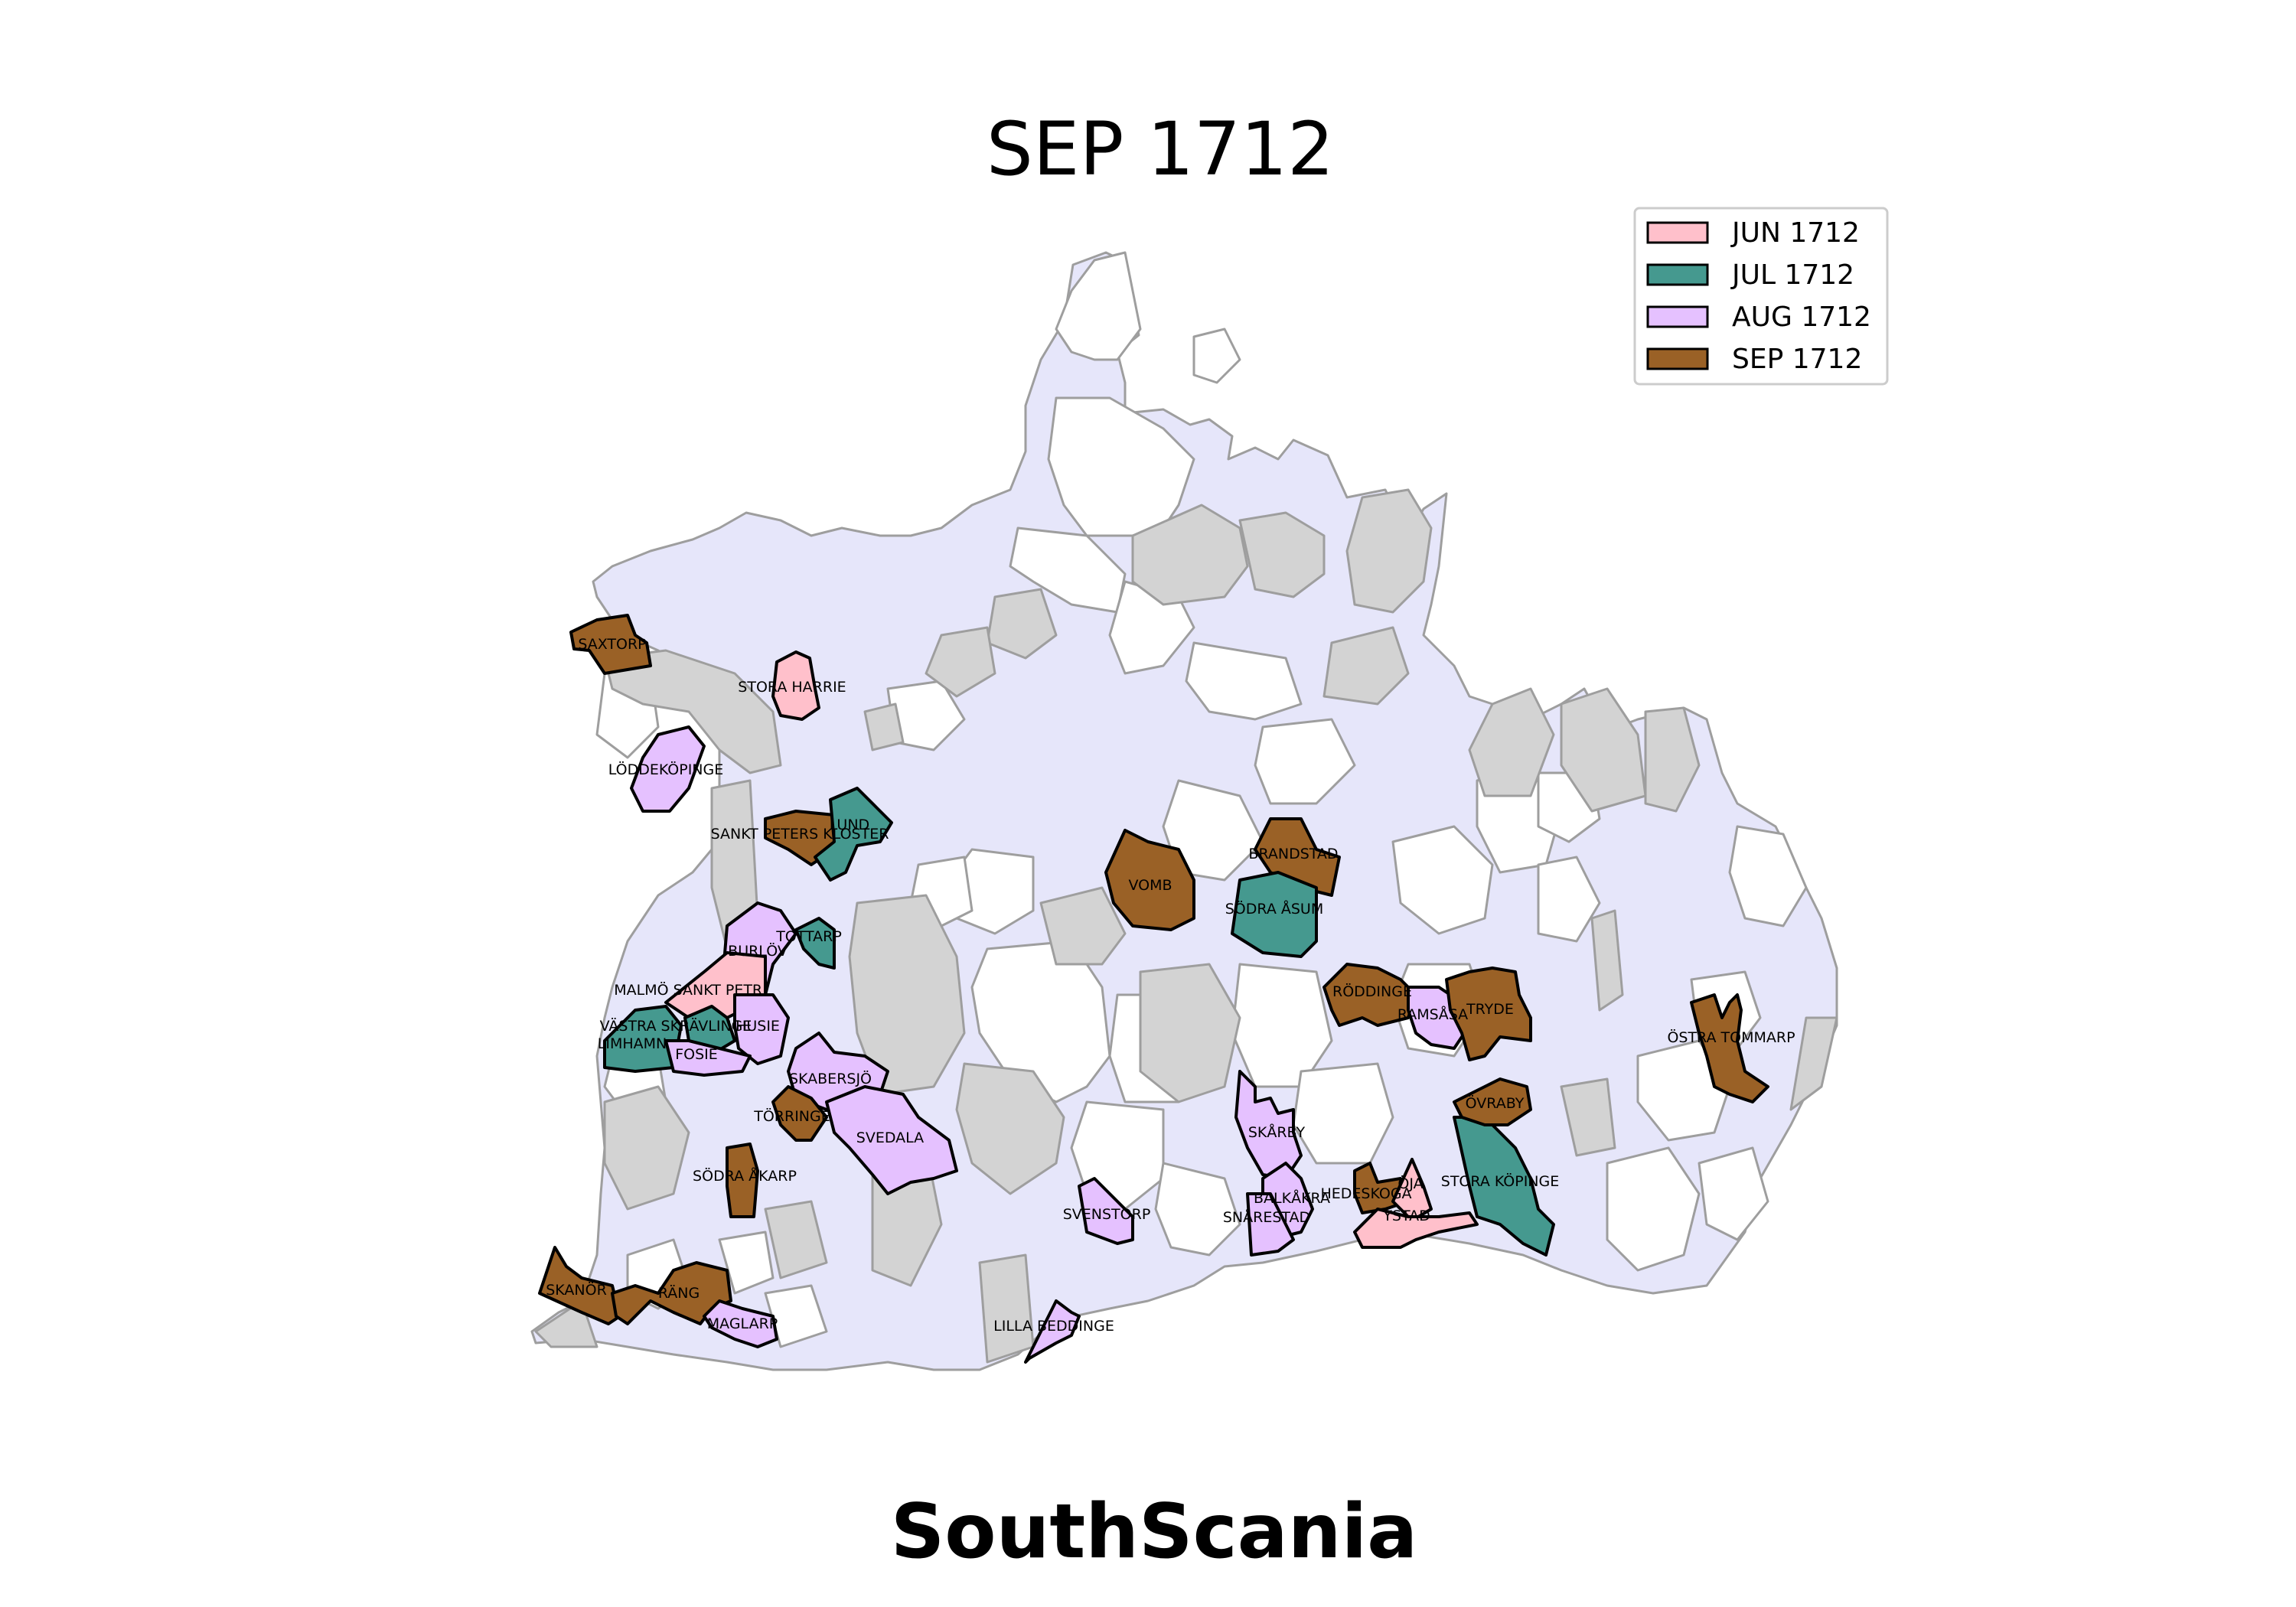  I want to click on legend-swatch-aug, so click(1677, 316).